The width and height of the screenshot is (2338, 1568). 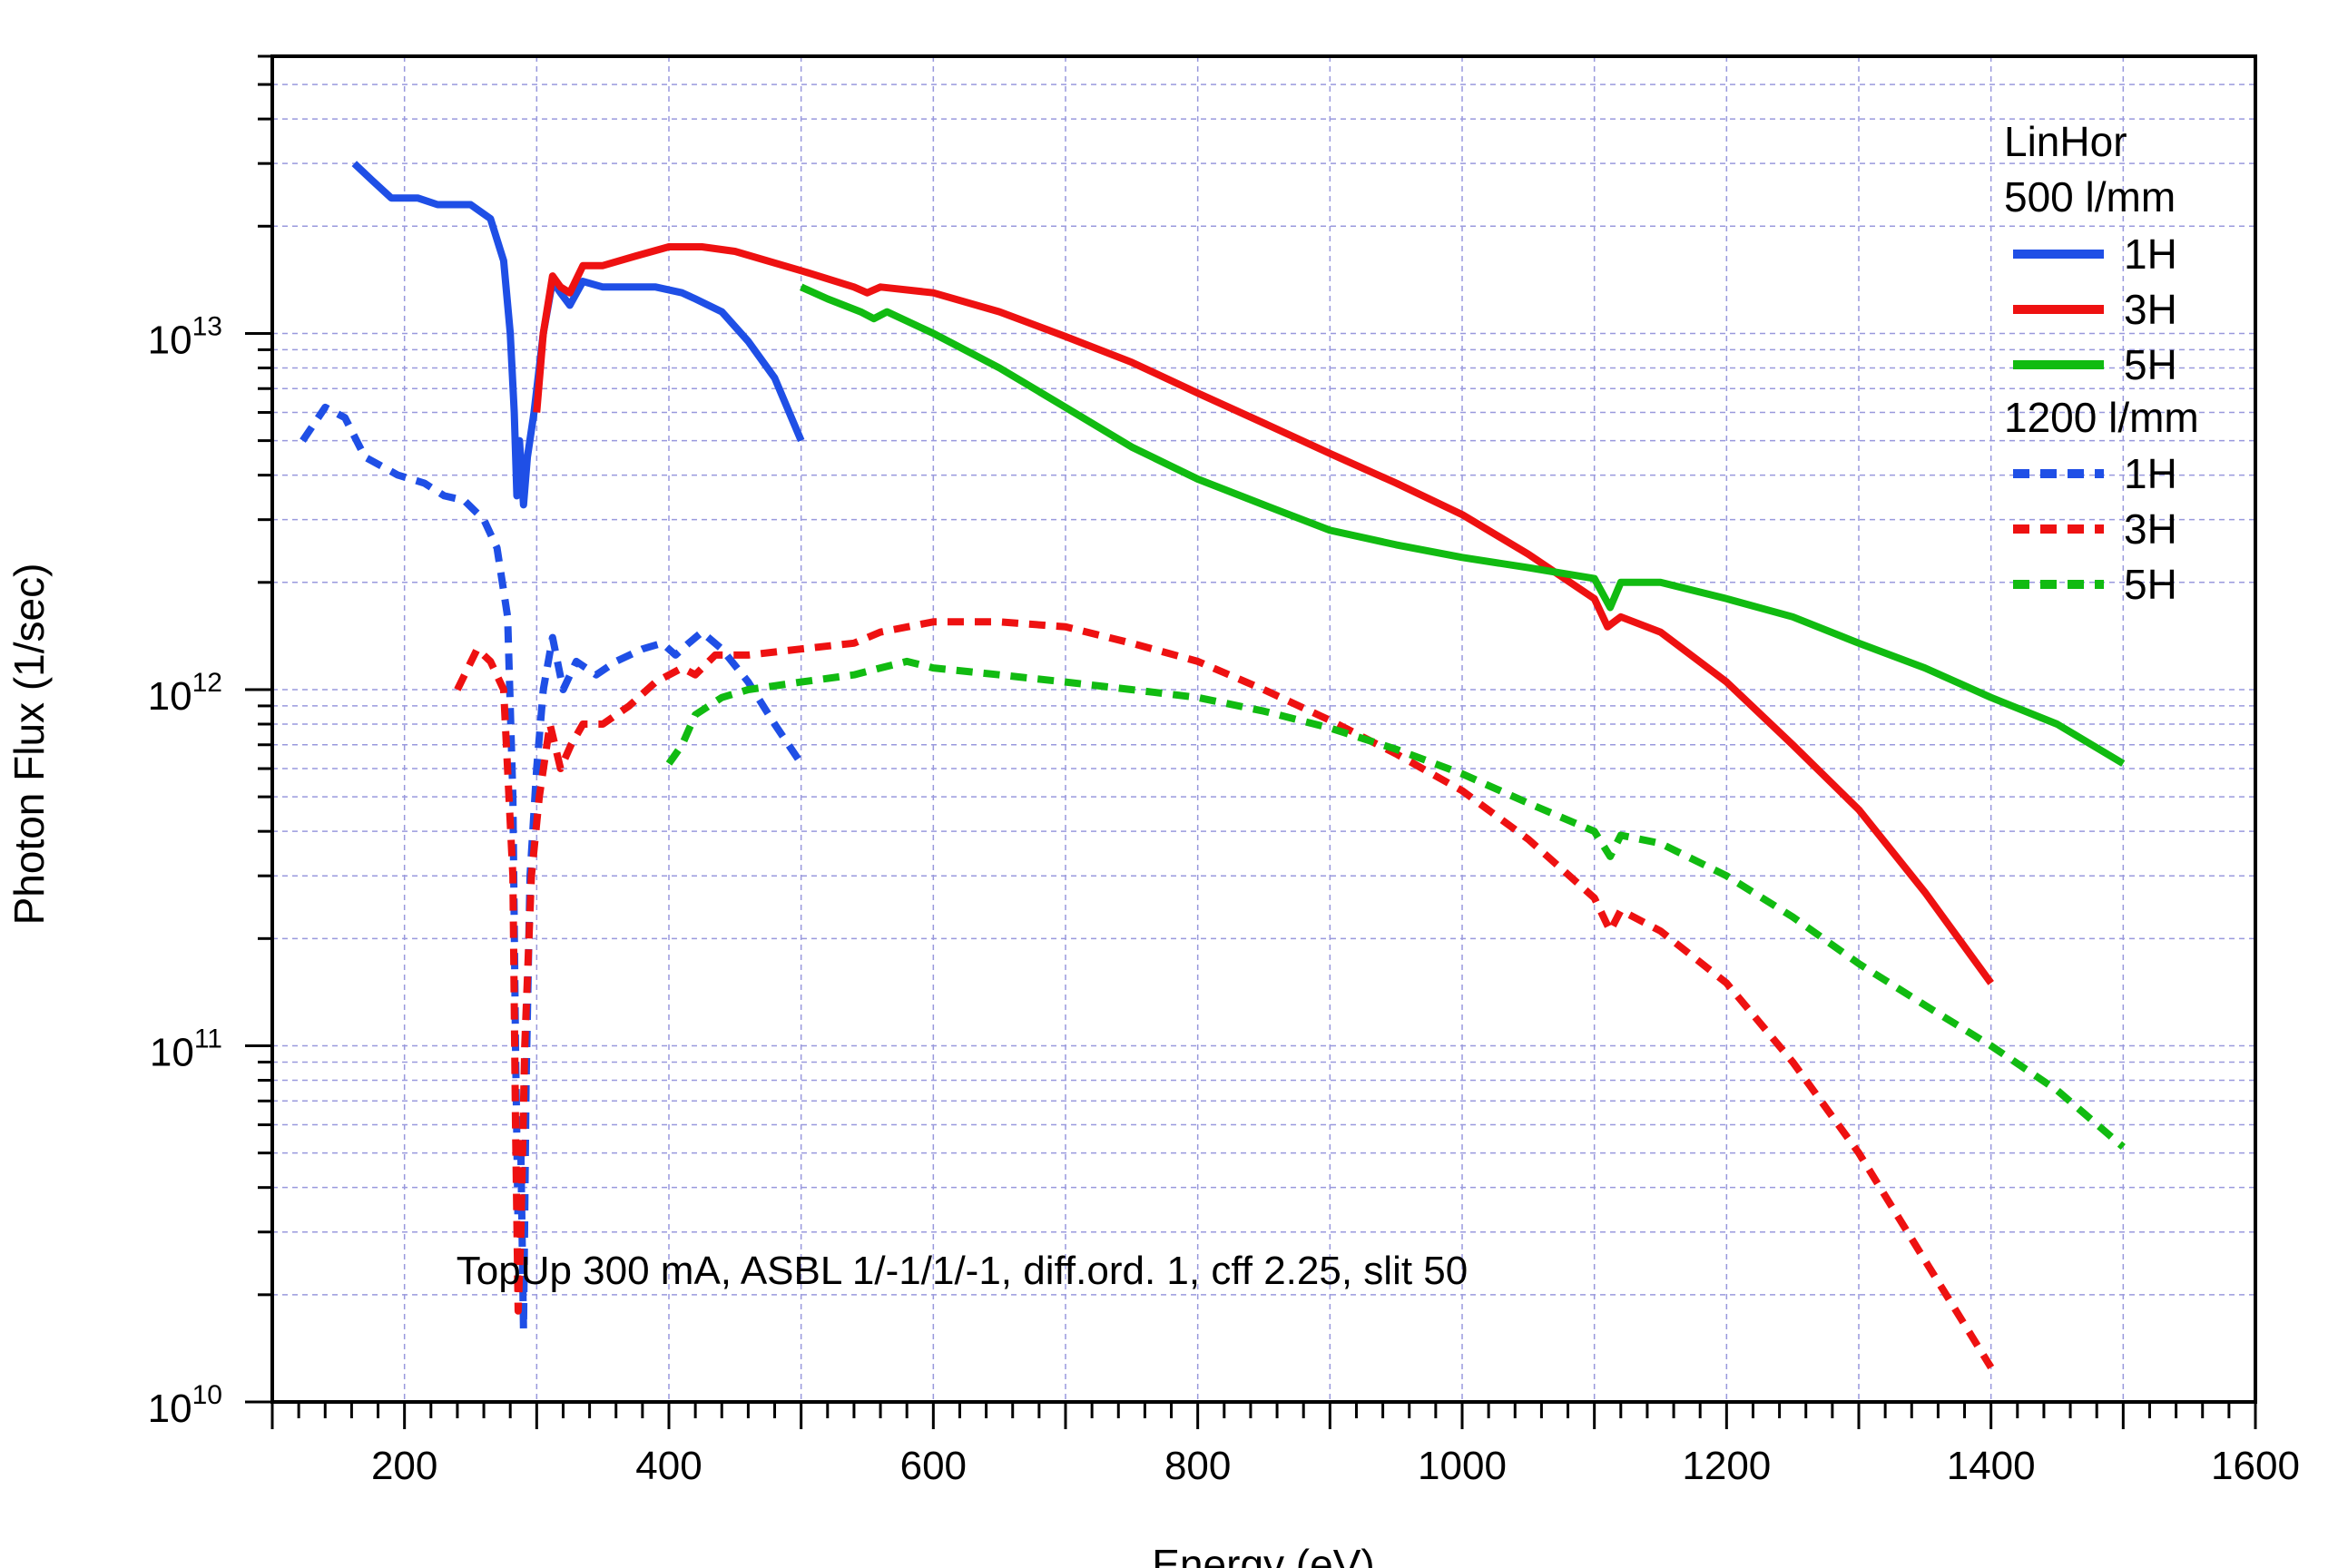 What do you see at coordinates (2255, 1466) in the screenshot?
I see `x-tick-label: 1600` at bounding box center [2255, 1466].